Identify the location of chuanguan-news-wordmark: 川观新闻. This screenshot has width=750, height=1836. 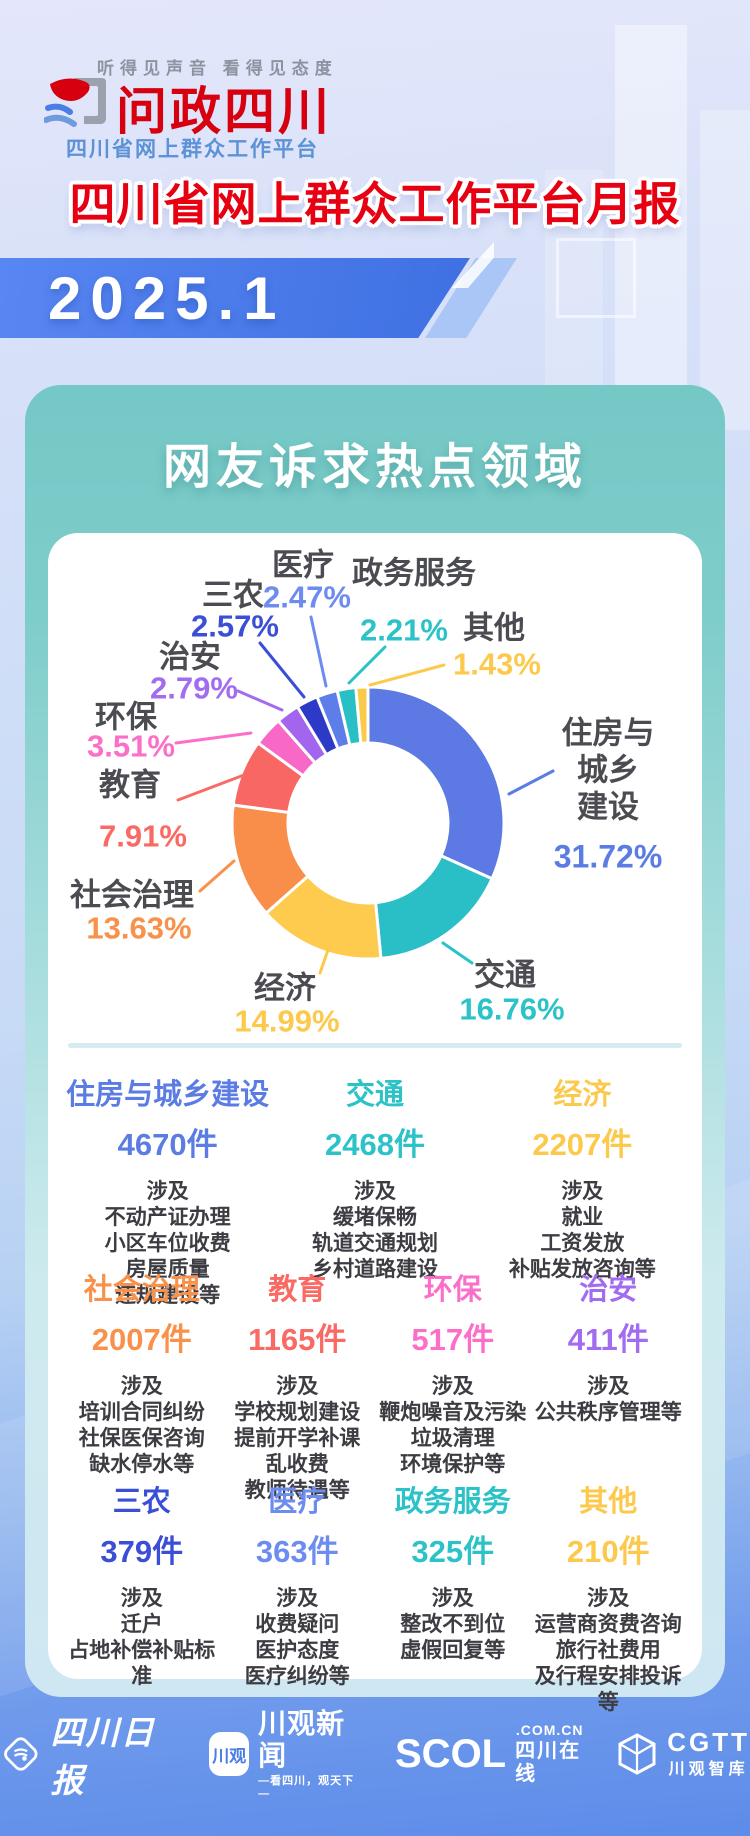
(302, 1739).